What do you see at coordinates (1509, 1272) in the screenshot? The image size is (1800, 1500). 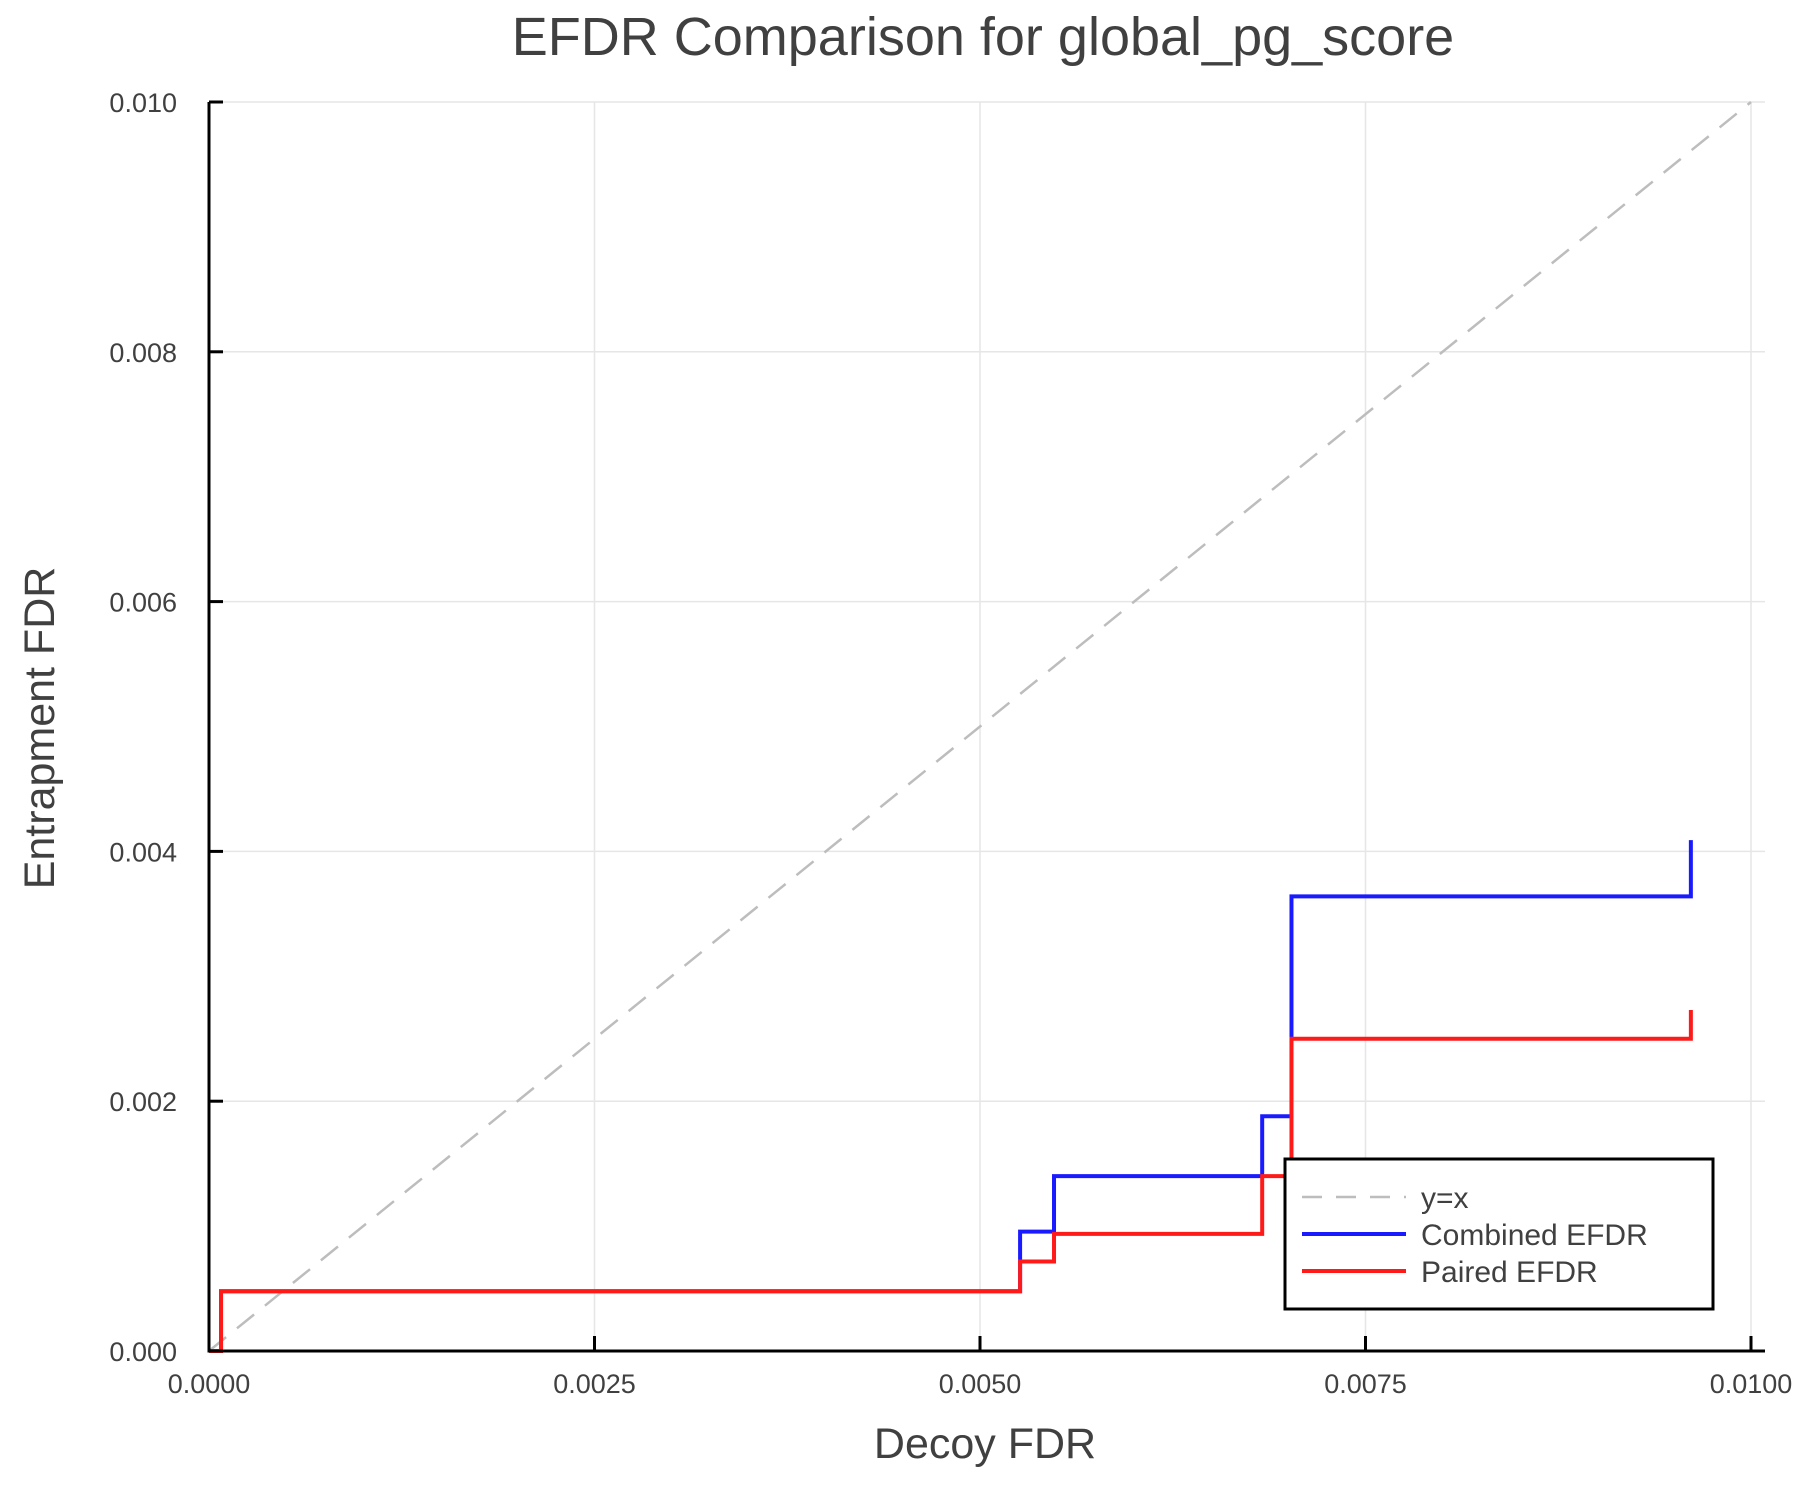 I see `legend-label: Paired EFDR` at bounding box center [1509, 1272].